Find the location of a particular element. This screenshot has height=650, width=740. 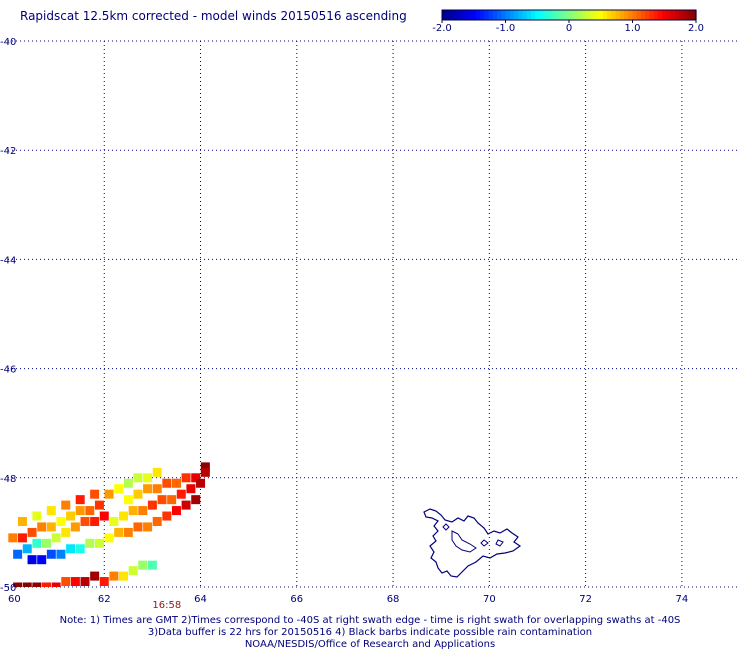

latitude-tick-label: -42 is located at coordinates (8, 151).